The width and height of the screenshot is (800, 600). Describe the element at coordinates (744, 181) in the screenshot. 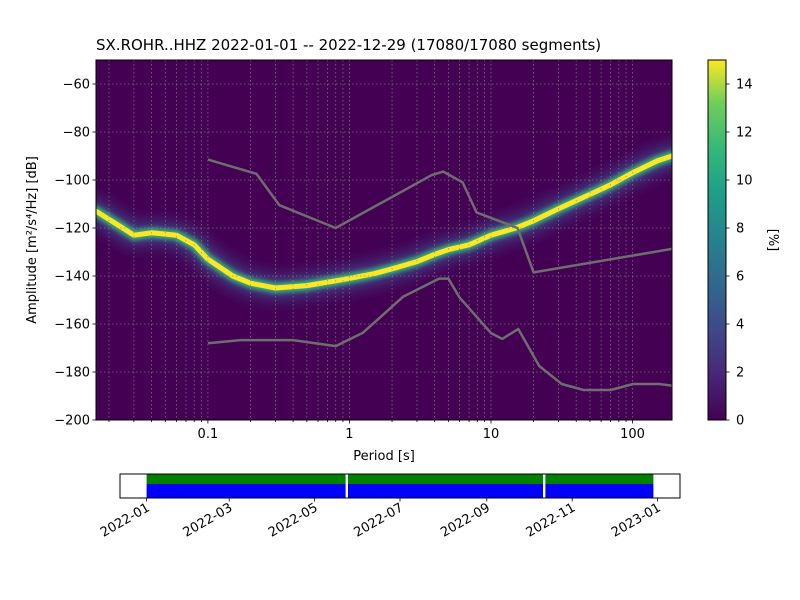

I see `colorbar-tick-label: 10` at that location.